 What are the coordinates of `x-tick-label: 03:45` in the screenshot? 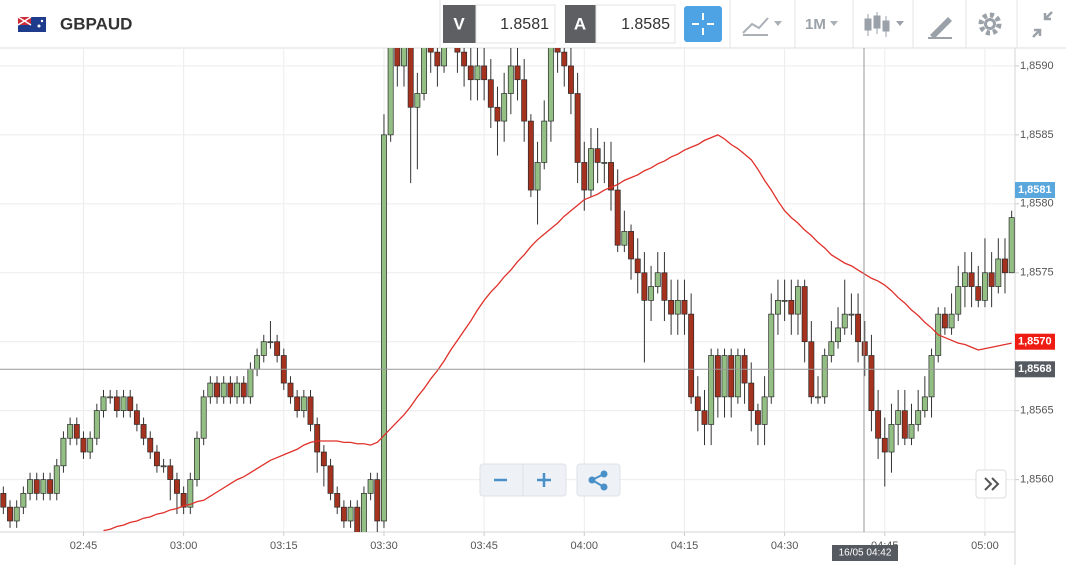 It's located at (484, 546).